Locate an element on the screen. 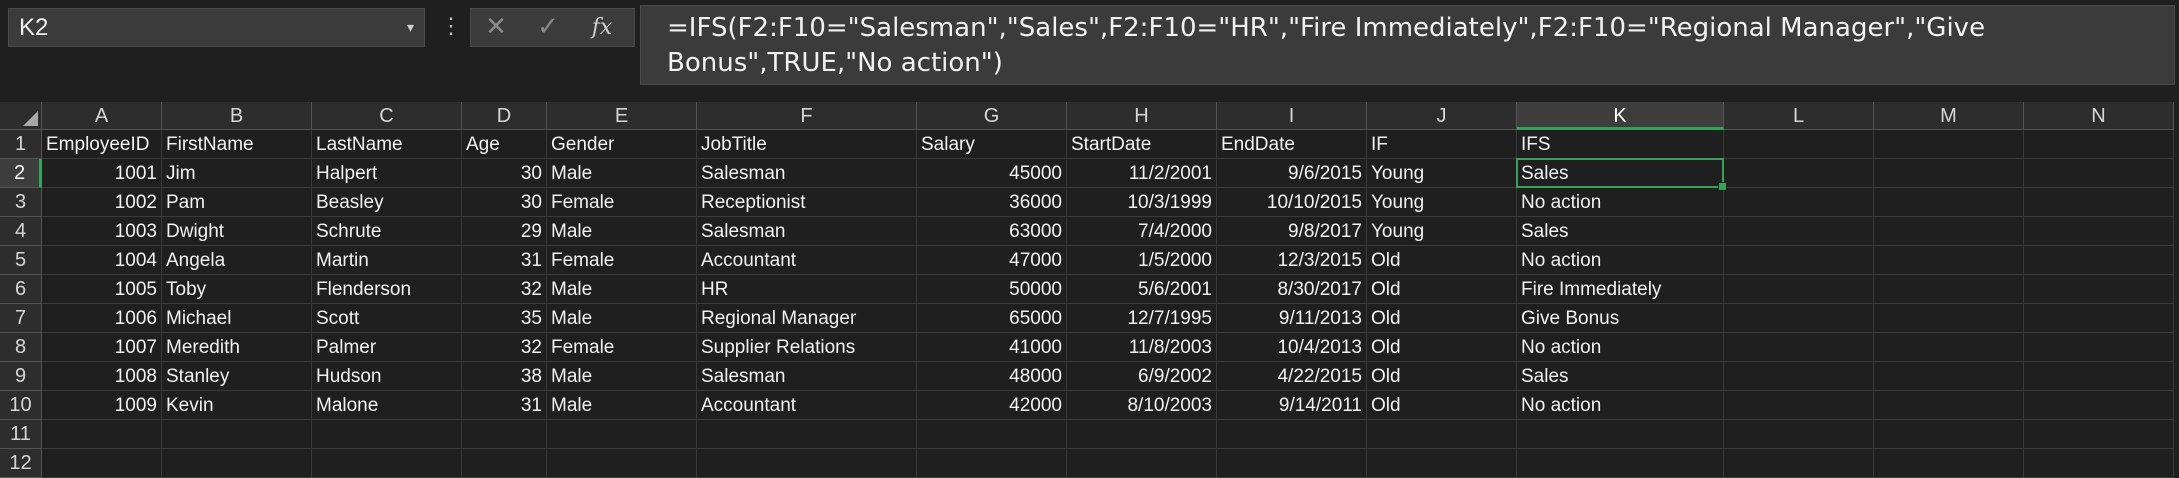 The image size is (2179, 478). cell-h6: 5/6/2001 is located at coordinates (1142, 289).